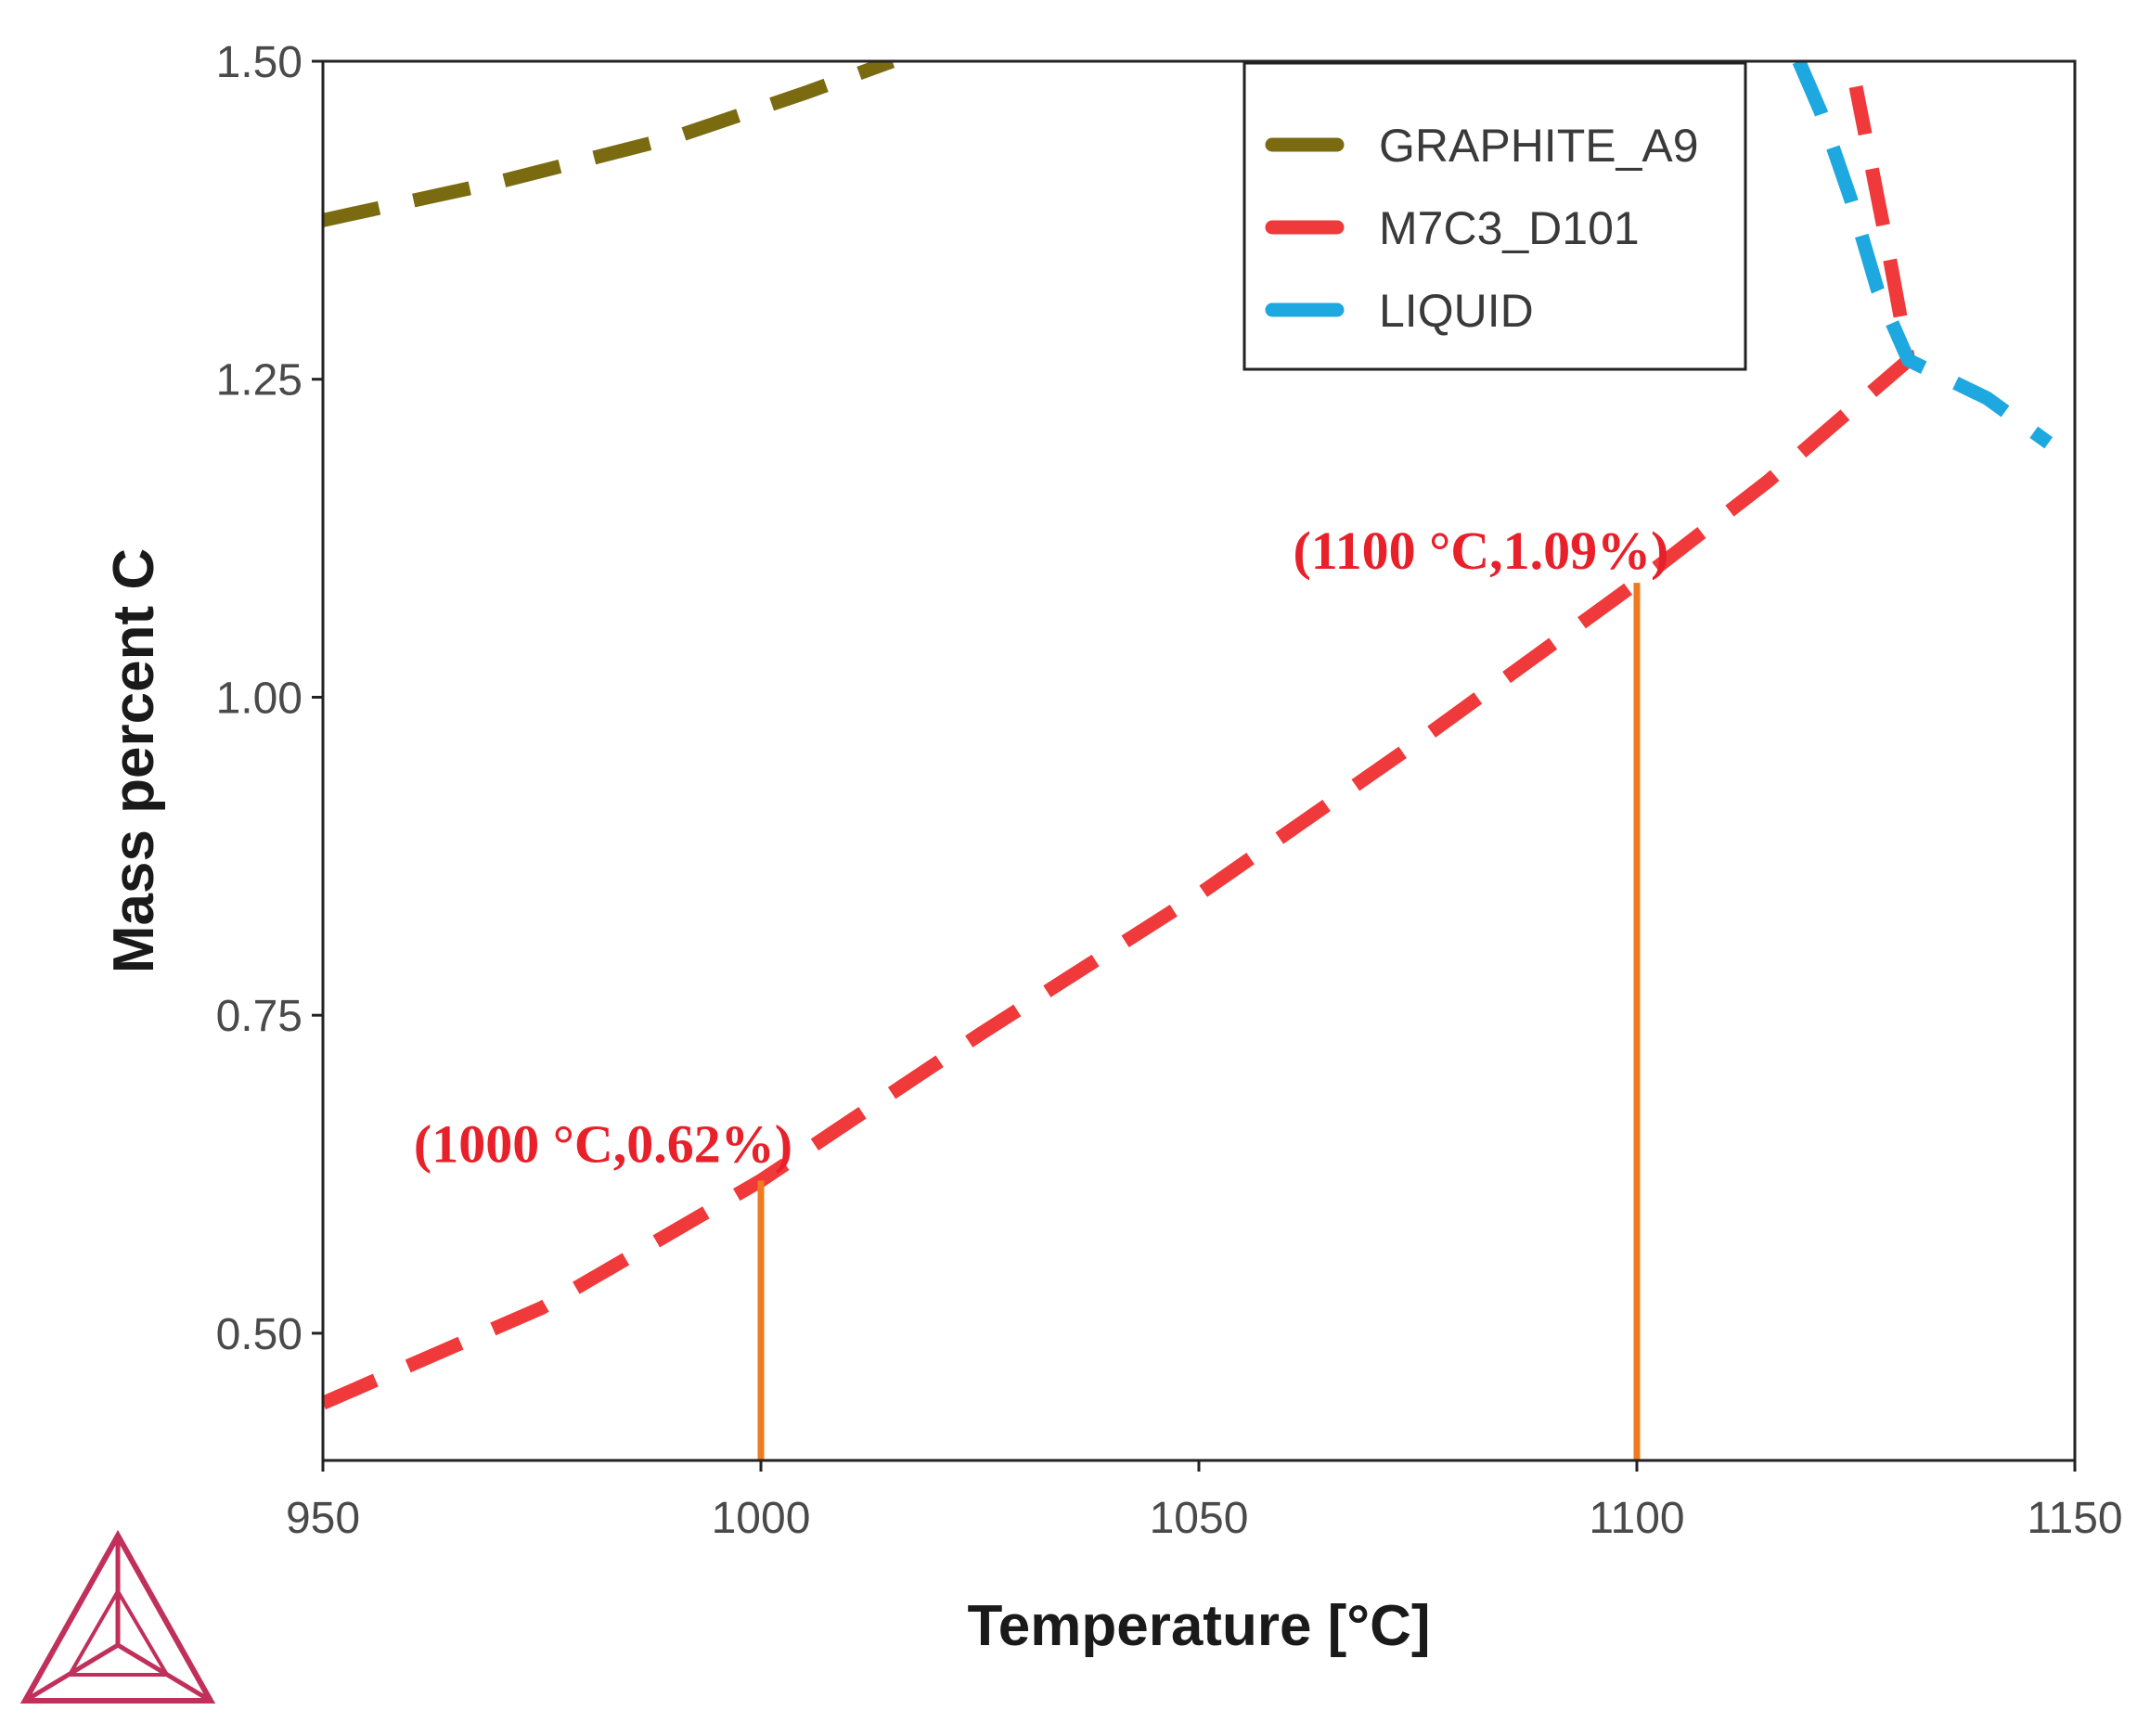 Image resolution: width=2150 pixels, height=1736 pixels. Describe the element at coordinates (1922, 255) in the screenshot. I see `series-line-liquid` at that location.